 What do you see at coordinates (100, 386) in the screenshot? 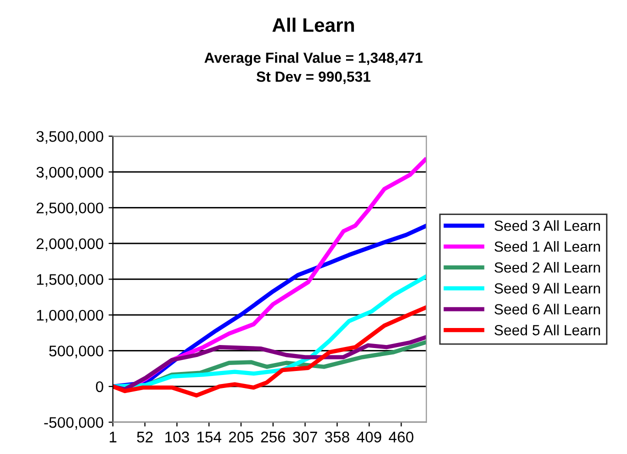
I see `y-tick-label: 0` at bounding box center [100, 386].